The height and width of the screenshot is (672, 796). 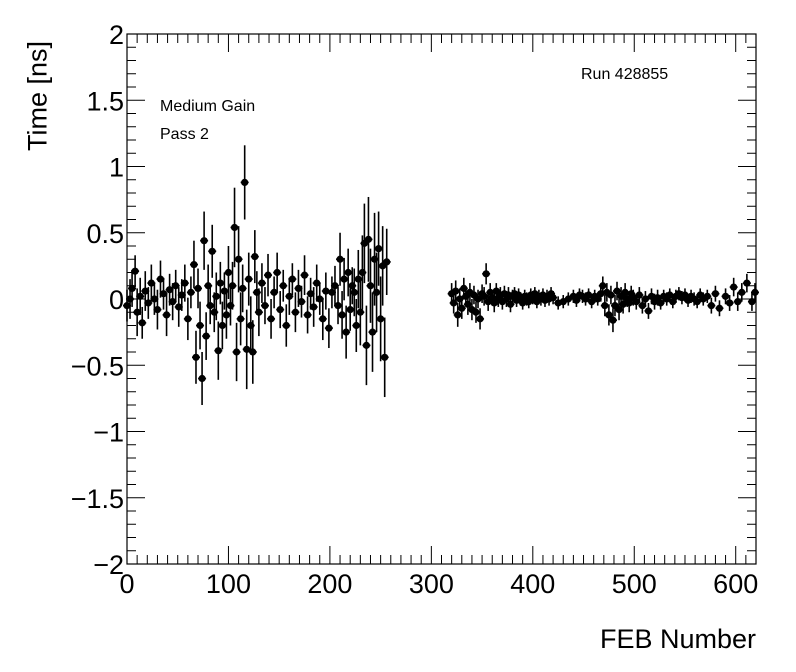 I want to click on x-tick-label: 600, so click(x=735, y=584).